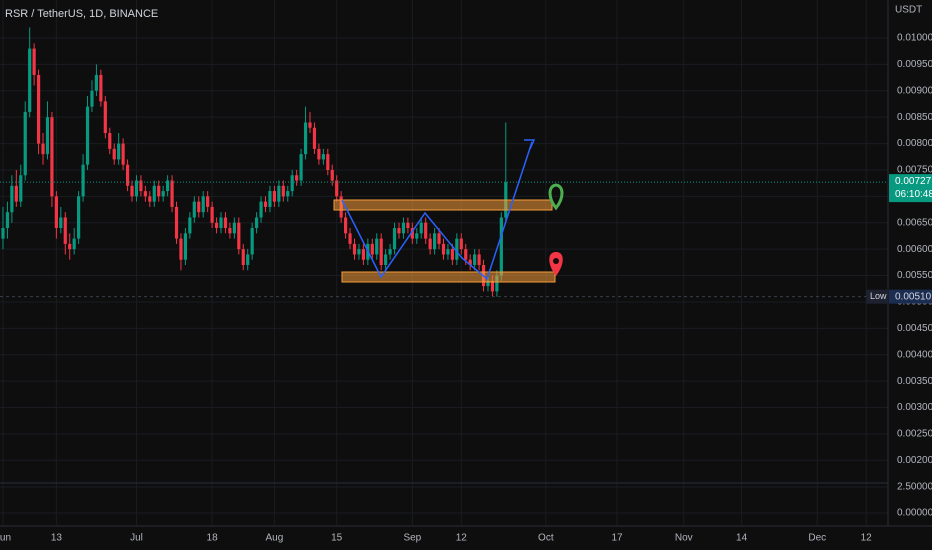 The height and width of the screenshot is (550, 932). Describe the element at coordinates (136, 538) in the screenshot. I see `x-tick-label: Jul` at that location.